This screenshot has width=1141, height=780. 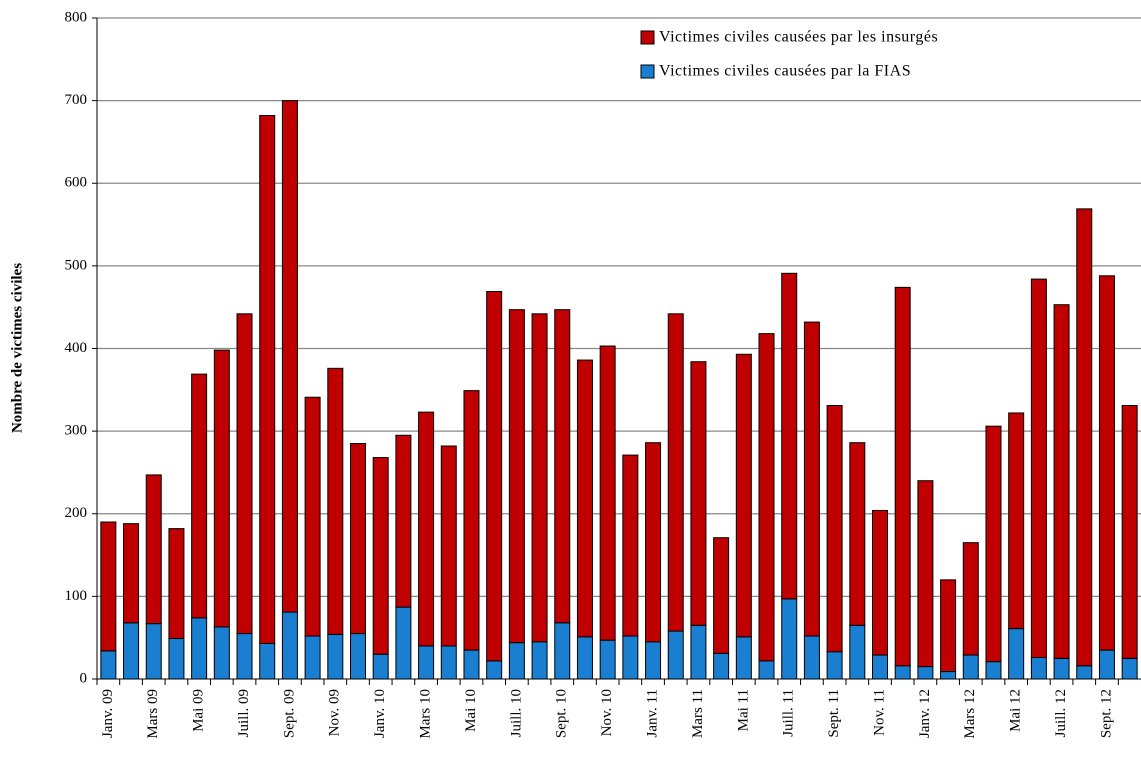 What do you see at coordinates (108, 713) in the screenshot?
I see `x-tick-label: Janv. 09` at bounding box center [108, 713].